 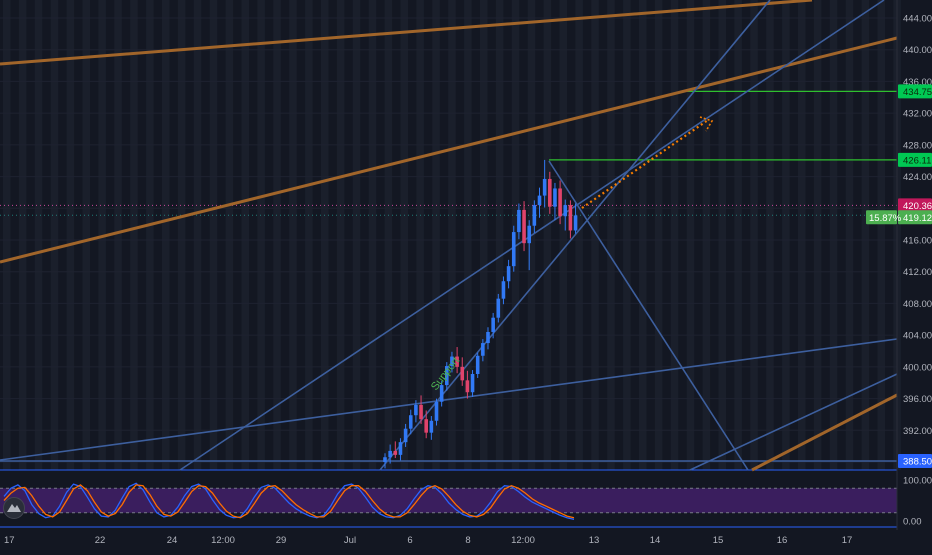 What do you see at coordinates (409, 540) in the screenshot?
I see `time-tick-label: 6` at bounding box center [409, 540].